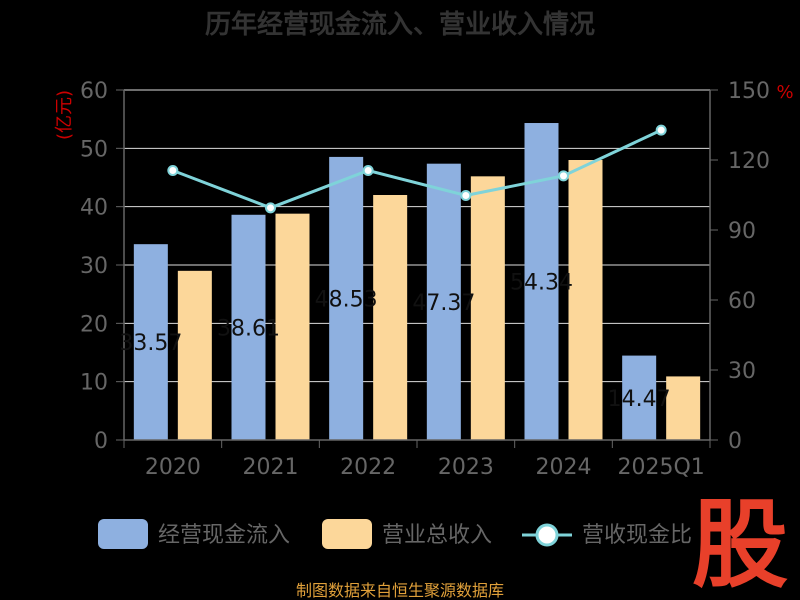 The width and height of the screenshot is (800, 600). Describe the element at coordinates (94, 324) in the screenshot. I see `left-tick-label: 20` at that location.